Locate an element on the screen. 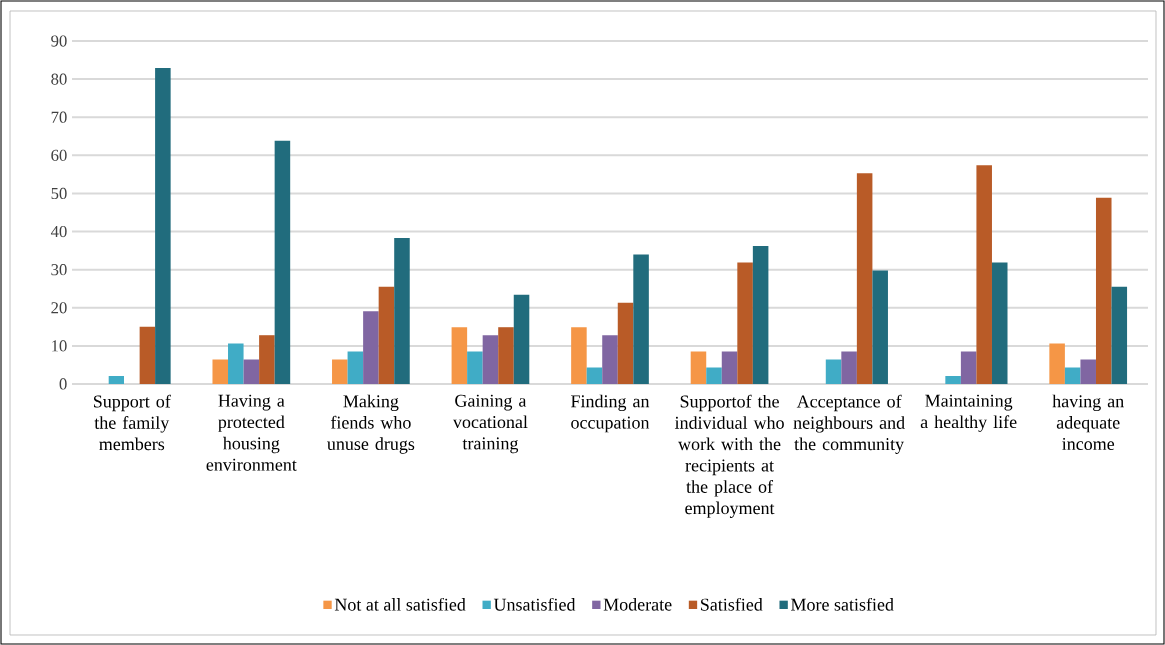  x-tick-label: Having a protected housing environment is located at coordinates (251, 432).